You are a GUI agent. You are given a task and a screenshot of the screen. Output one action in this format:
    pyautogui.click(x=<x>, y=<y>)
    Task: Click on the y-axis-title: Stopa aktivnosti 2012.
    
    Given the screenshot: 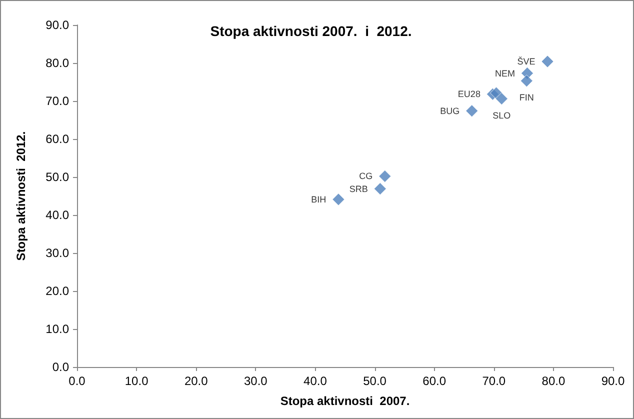 What is the action you would take?
    pyautogui.click(x=21, y=196)
    